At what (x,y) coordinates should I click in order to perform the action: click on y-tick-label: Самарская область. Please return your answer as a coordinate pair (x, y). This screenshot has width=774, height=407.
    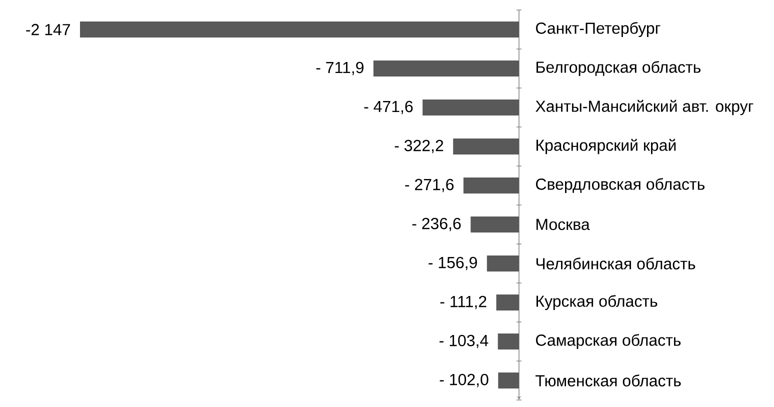
    Looking at the image, I should click on (608, 342).